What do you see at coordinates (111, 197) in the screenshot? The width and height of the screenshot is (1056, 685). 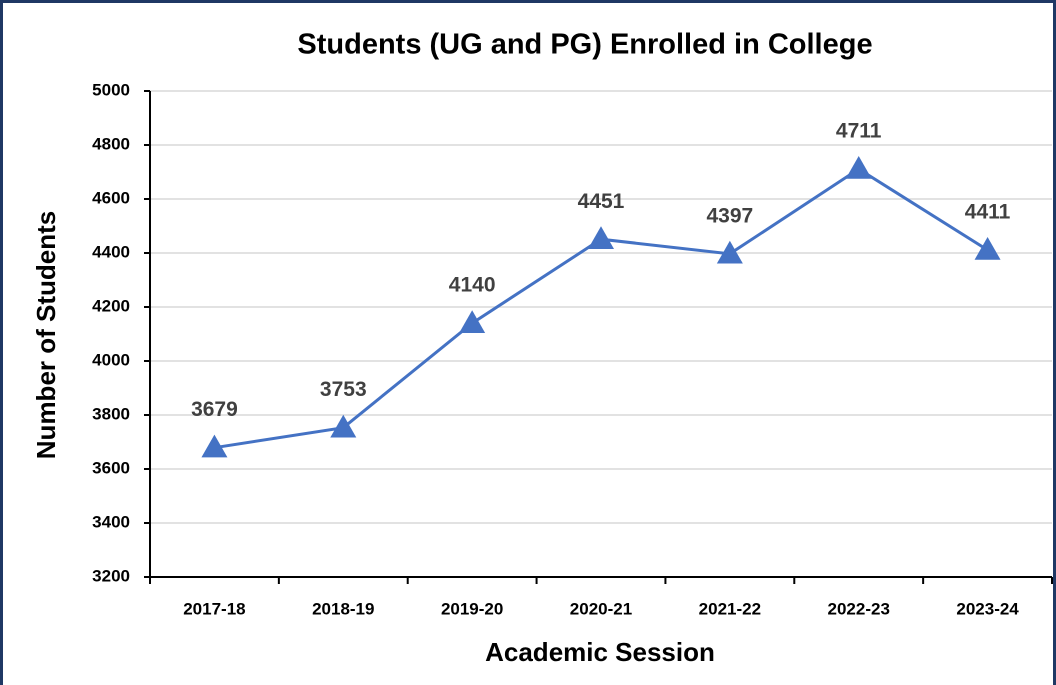 I see `y-tick-label: 4600` at bounding box center [111, 197].